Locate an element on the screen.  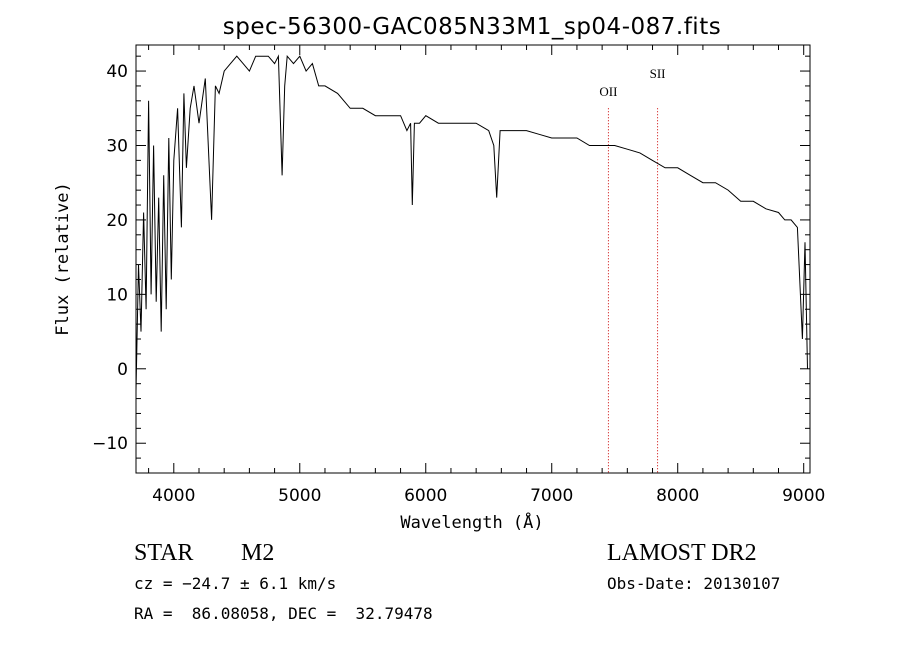
chart-title: spec-56300-GAC085N33M1_sp04-087.fits is located at coordinates (472, 27).